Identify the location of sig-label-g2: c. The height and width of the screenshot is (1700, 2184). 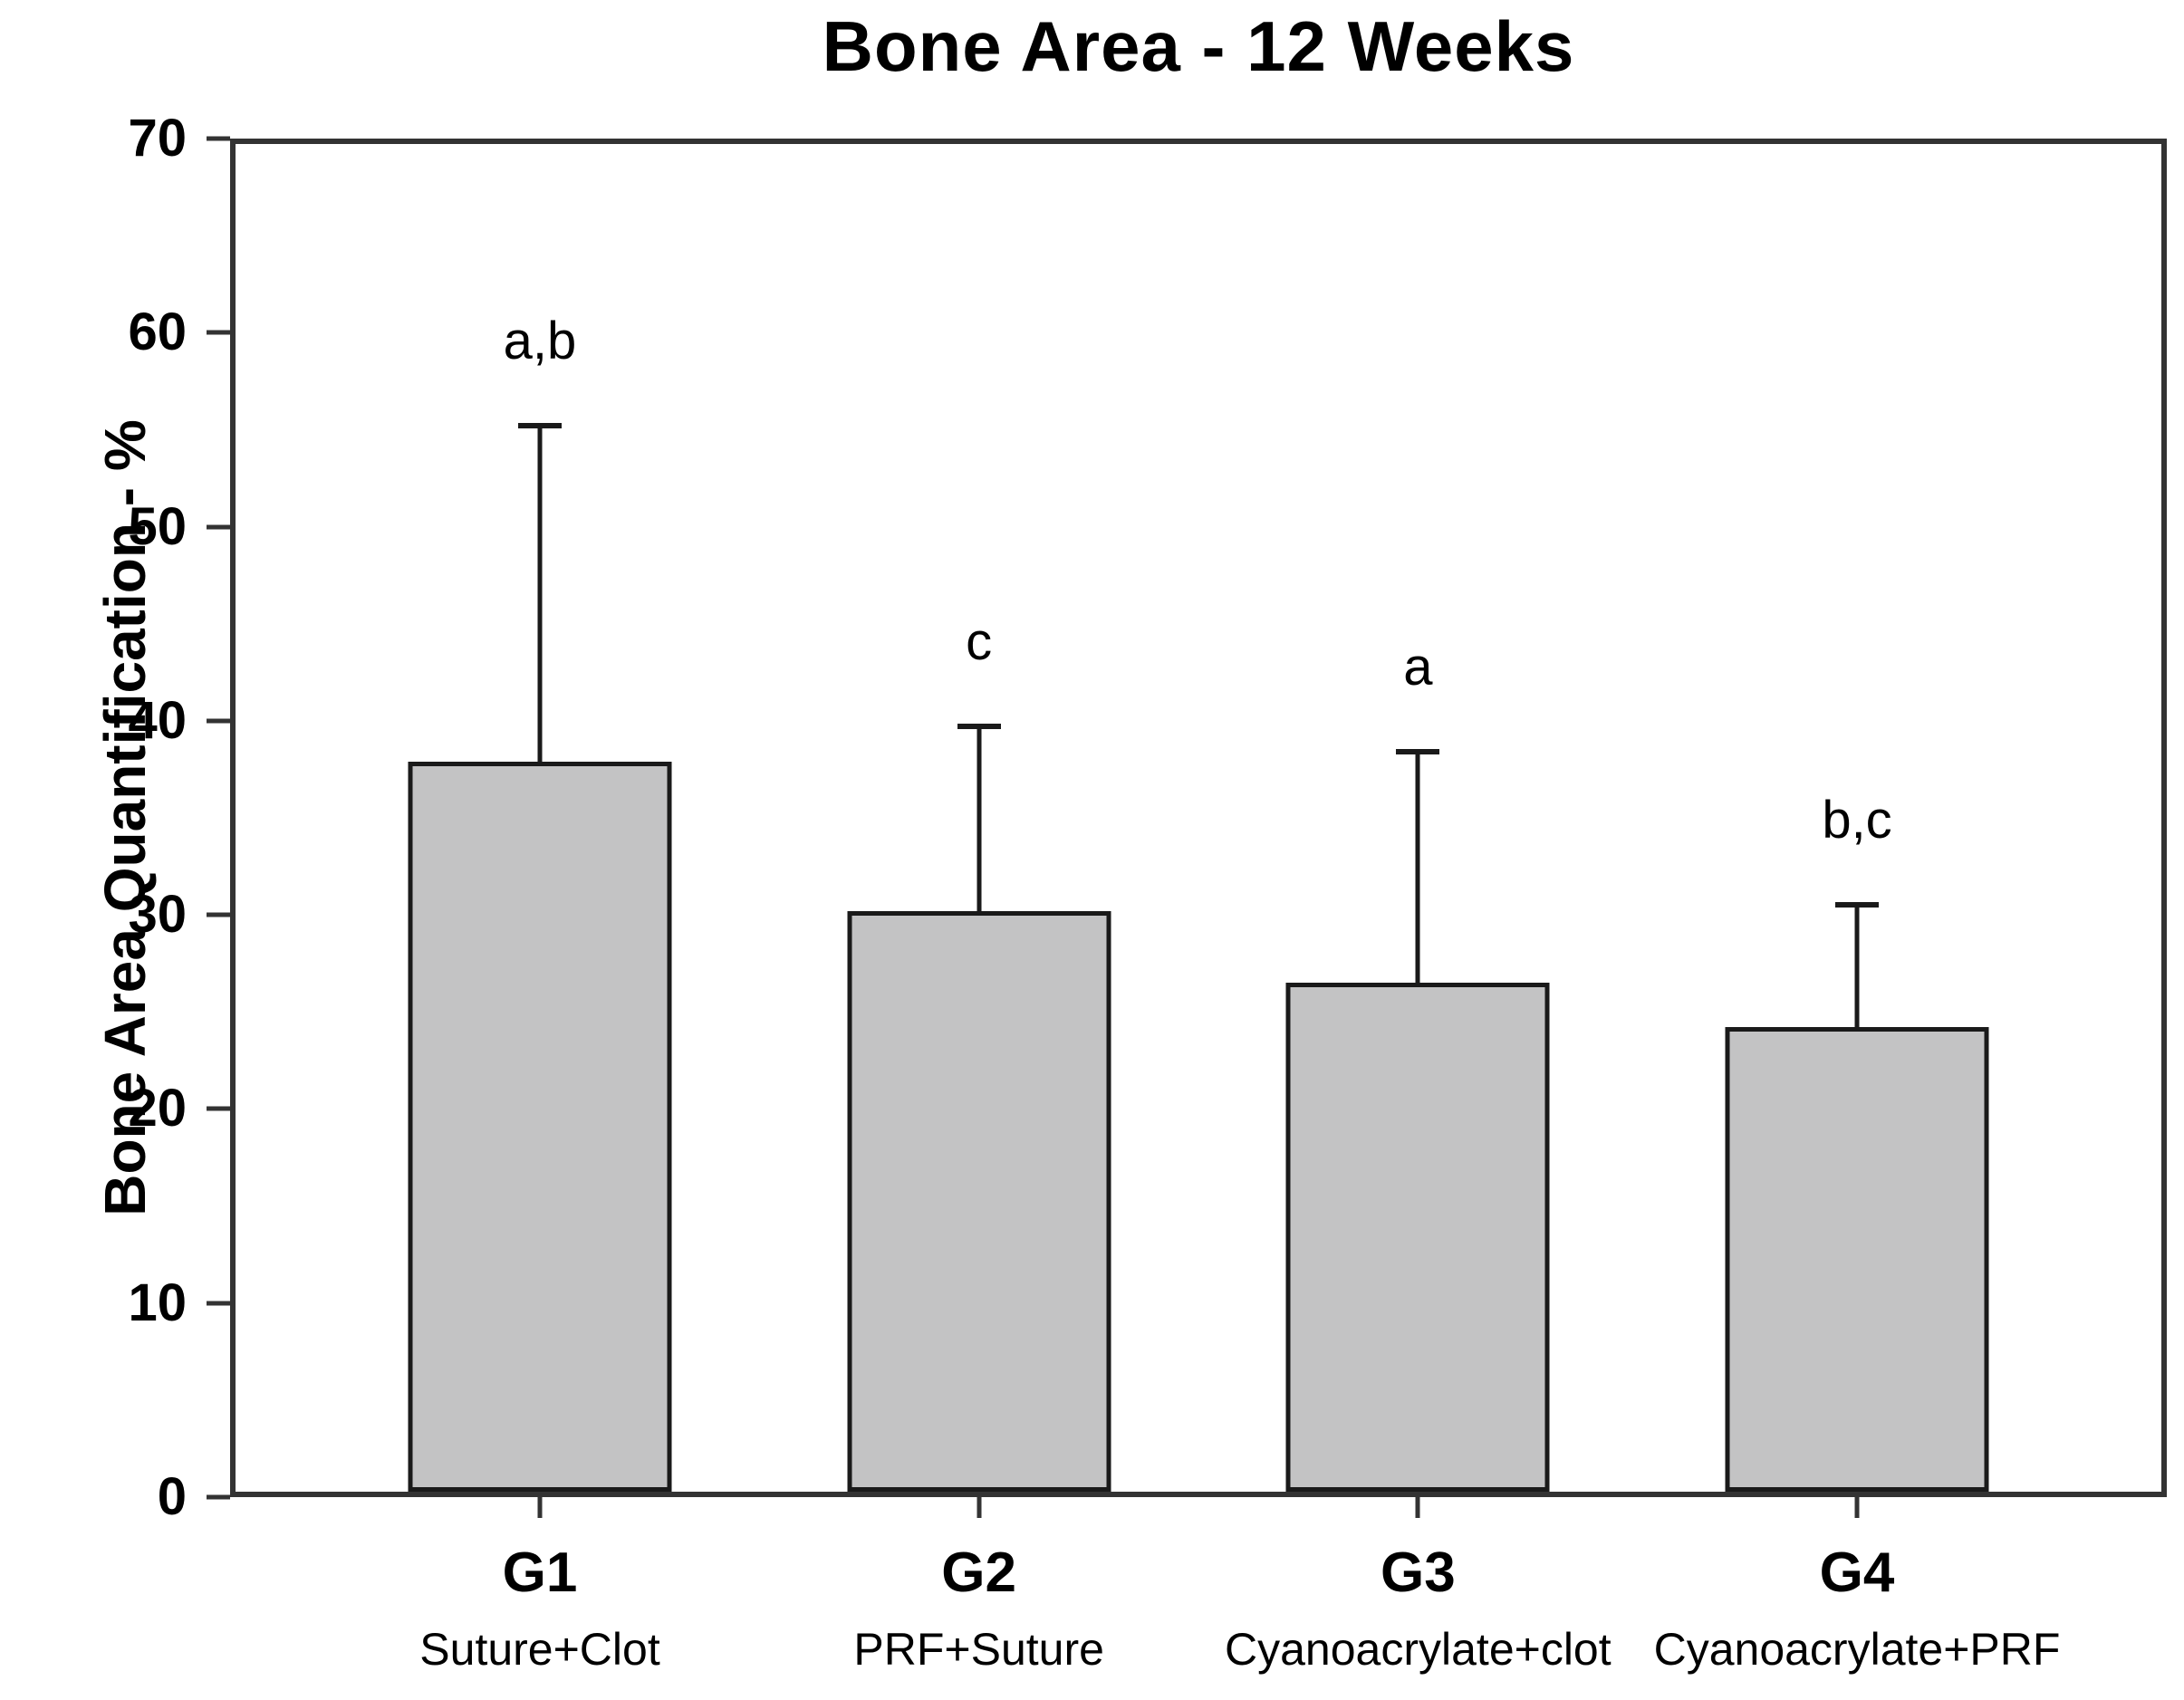
(979, 642).